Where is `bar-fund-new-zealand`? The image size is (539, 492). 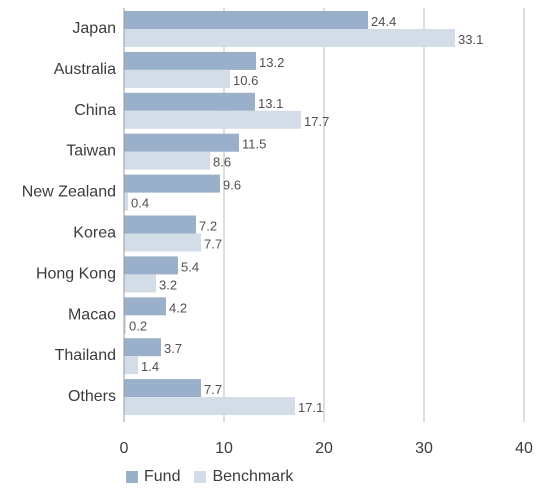 bar-fund-new-zealand is located at coordinates (172, 183).